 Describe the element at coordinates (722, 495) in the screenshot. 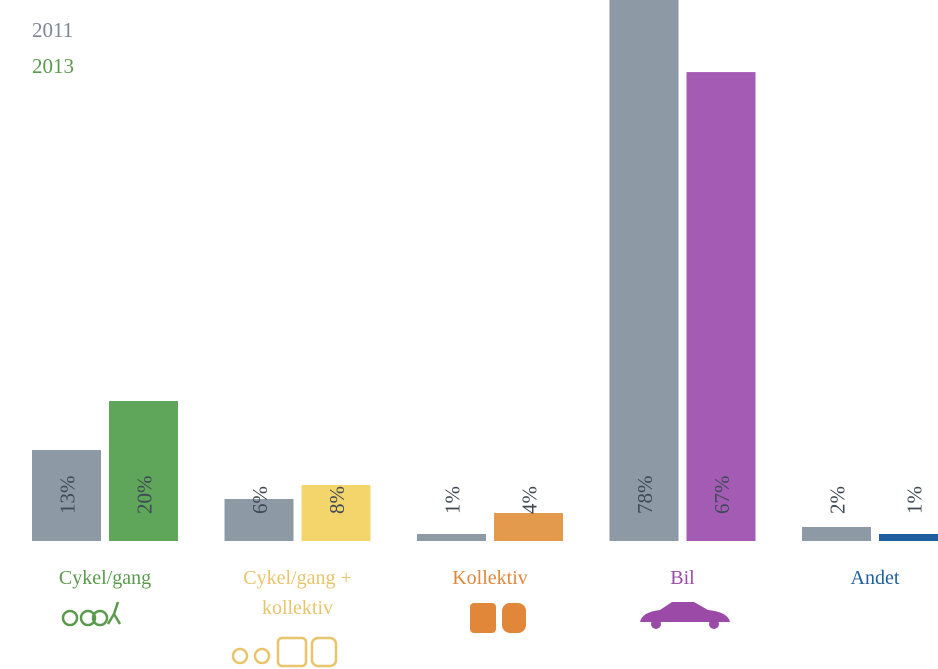

I see `value-label: 67%` at that location.